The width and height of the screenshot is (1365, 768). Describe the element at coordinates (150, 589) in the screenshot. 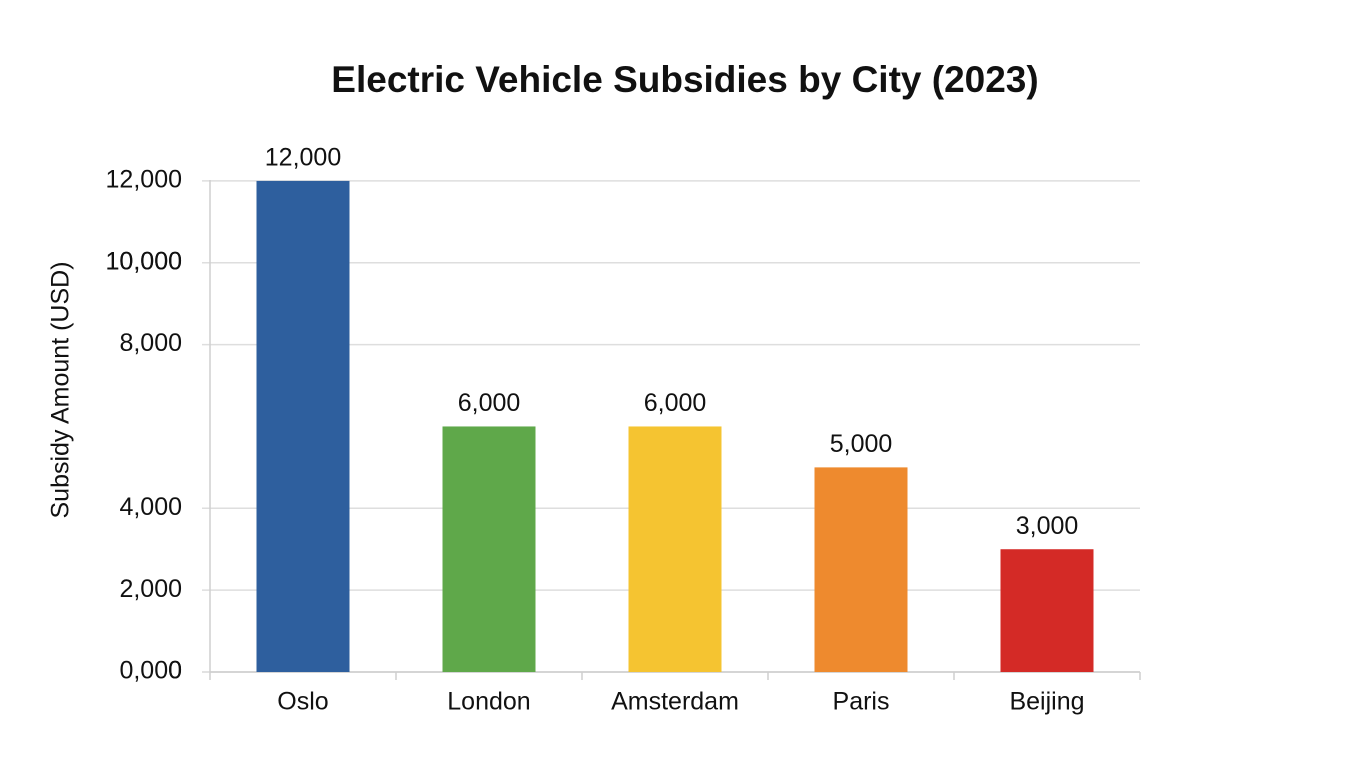

I see `y-tick-label: 2,000` at that location.